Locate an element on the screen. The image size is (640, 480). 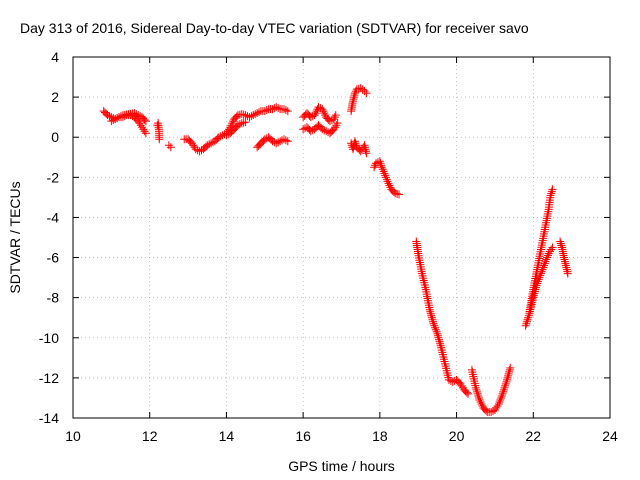
y-tick-label: -12 is located at coordinates (49, 378).